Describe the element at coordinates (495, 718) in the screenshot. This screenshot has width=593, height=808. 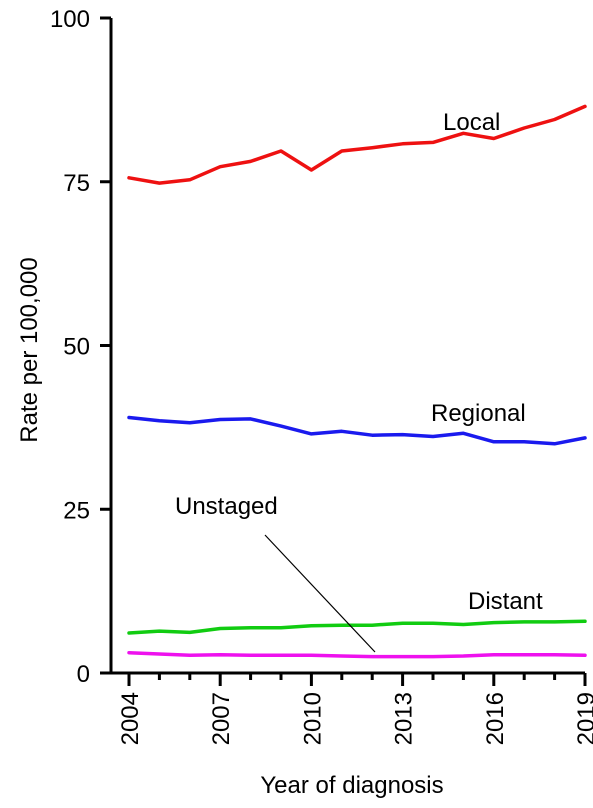
I see `x-tick-label-2016: 2016` at that location.